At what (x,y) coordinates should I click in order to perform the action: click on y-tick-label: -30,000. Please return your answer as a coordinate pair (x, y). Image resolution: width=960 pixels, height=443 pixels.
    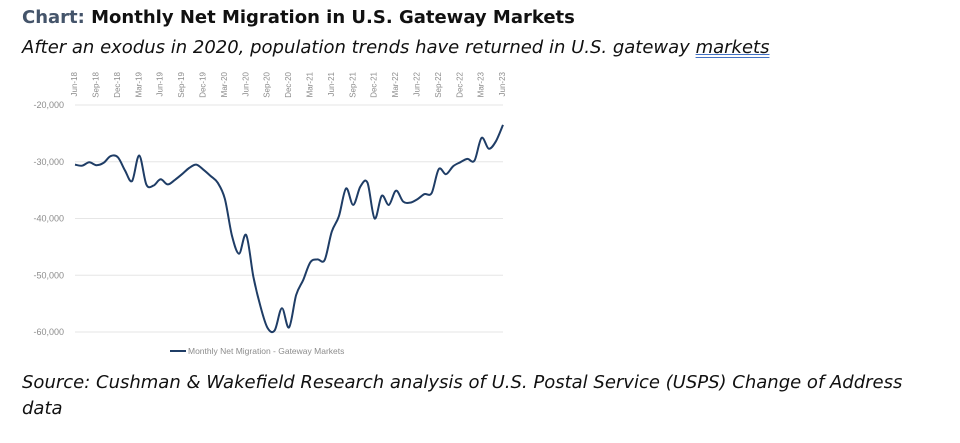
    Looking at the image, I should click on (48, 162).